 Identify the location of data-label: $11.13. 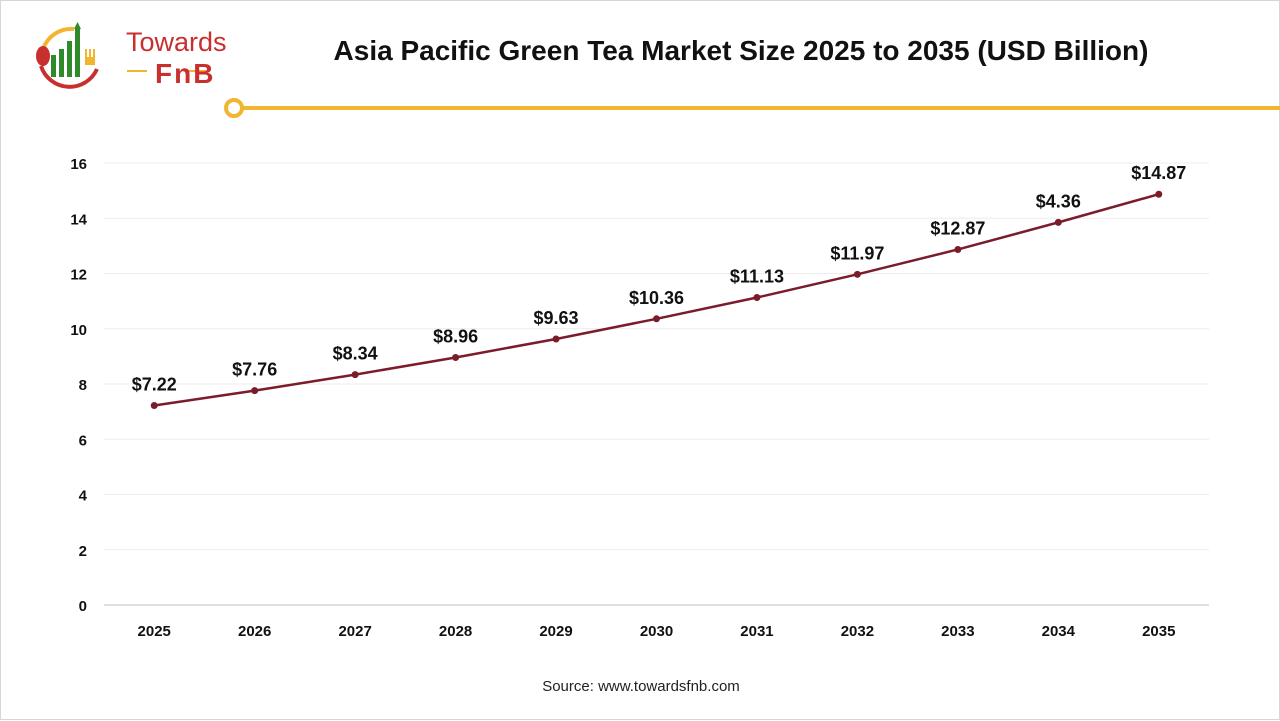
(757, 277).